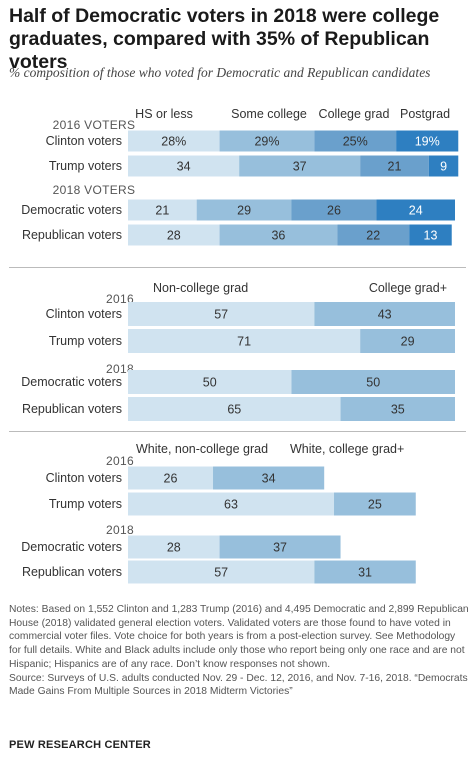 The height and width of the screenshot is (759, 474). I want to click on value-label: 24, so click(416, 211).